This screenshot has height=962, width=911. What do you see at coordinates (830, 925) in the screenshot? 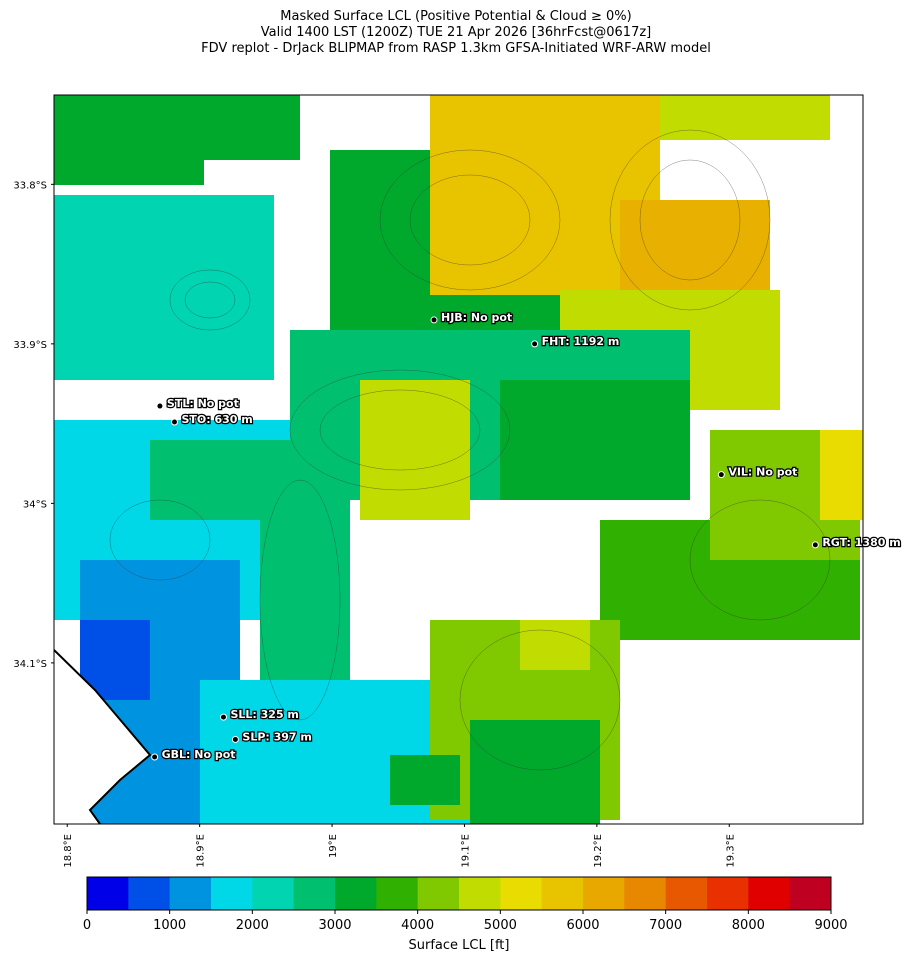
I see `colorbar-tick-label: 9000` at bounding box center [830, 925].